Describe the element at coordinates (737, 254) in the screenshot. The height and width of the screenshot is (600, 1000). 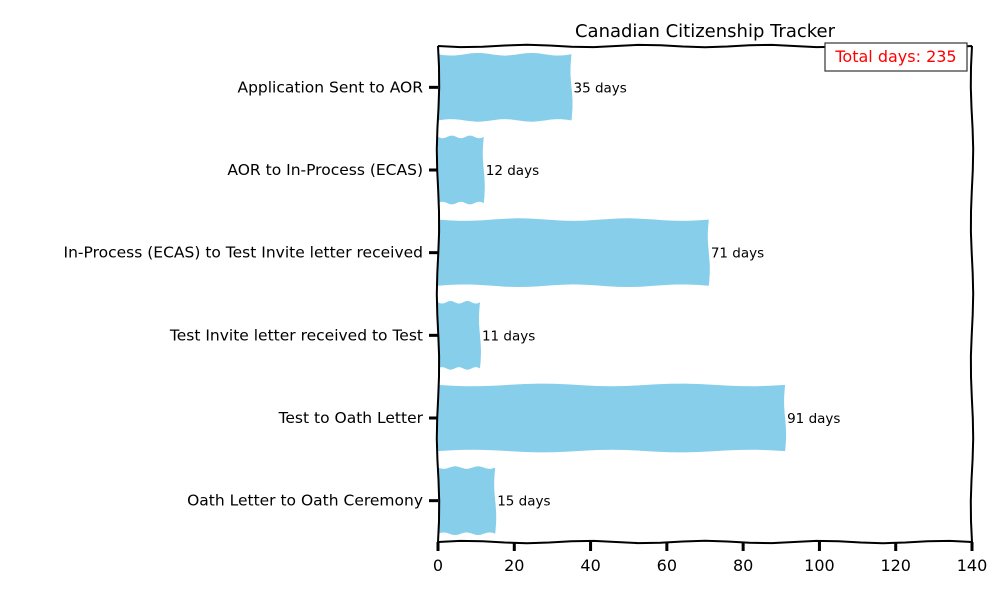
I see `data-label-3: 71 days` at that location.